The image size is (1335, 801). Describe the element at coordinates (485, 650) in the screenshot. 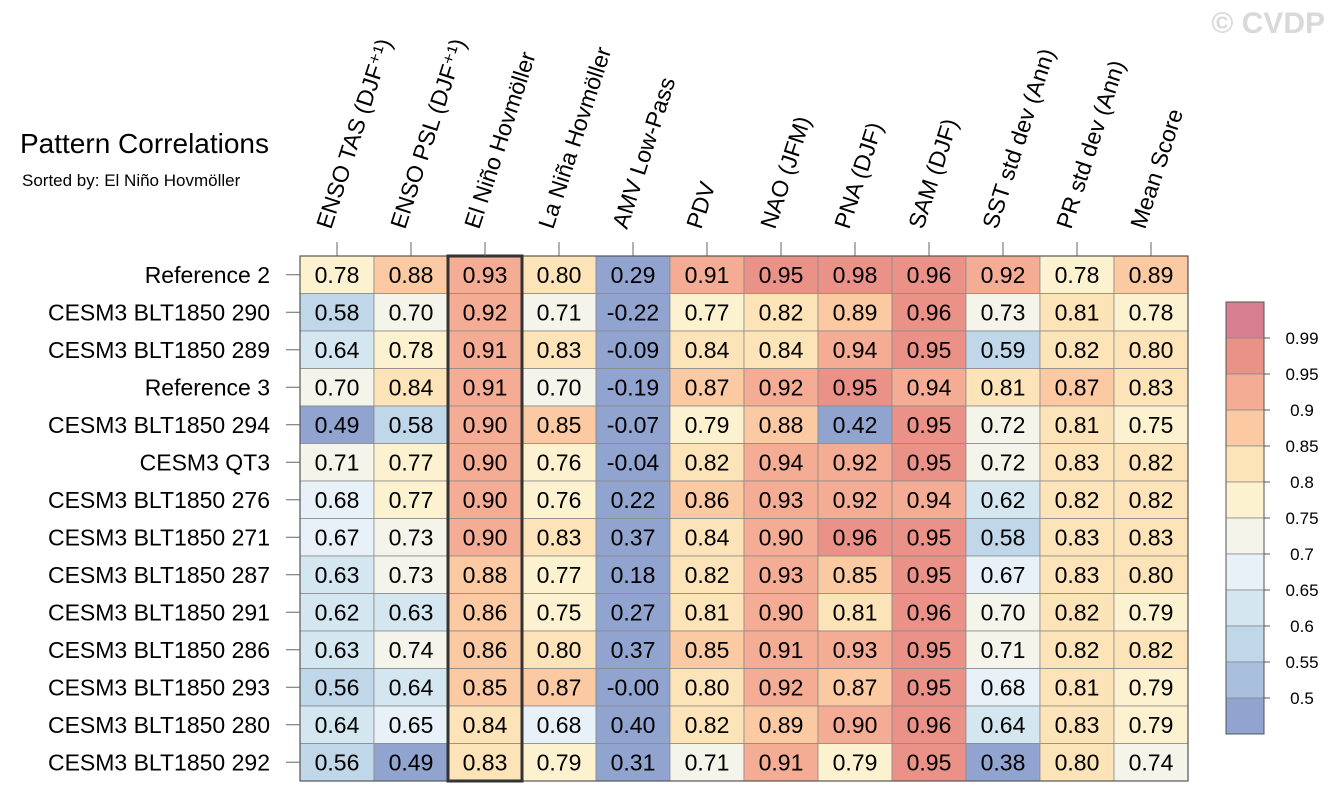

I see `cell-value-label: 0.86` at that location.